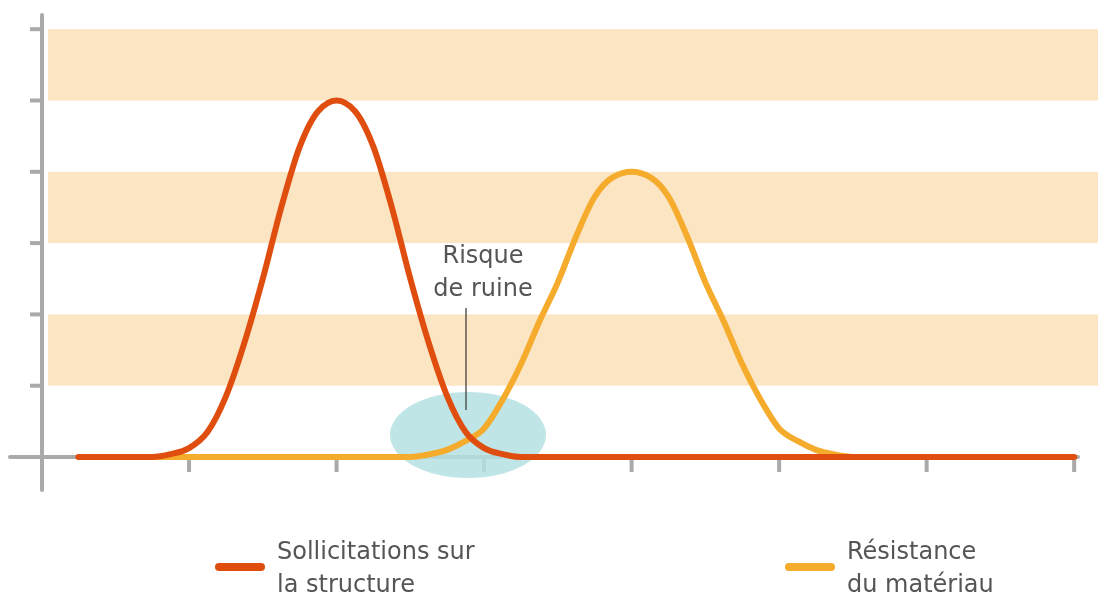  What do you see at coordinates (483, 271) in the screenshot?
I see `annotation: Risque de ruine` at bounding box center [483, 271].